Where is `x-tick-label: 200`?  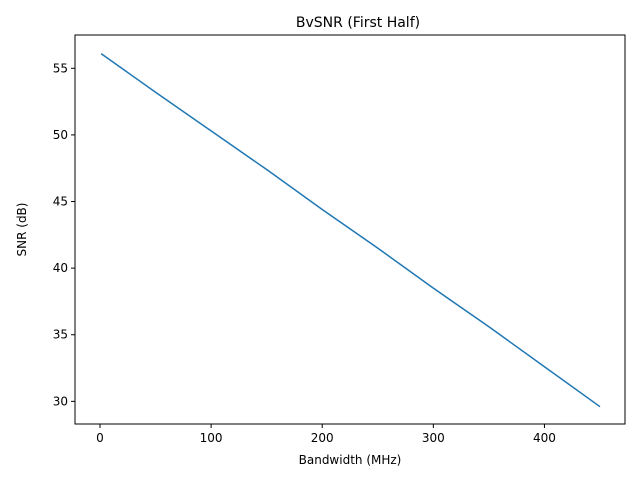
x-tick-label: 200 is located at coordinates (322, 438).